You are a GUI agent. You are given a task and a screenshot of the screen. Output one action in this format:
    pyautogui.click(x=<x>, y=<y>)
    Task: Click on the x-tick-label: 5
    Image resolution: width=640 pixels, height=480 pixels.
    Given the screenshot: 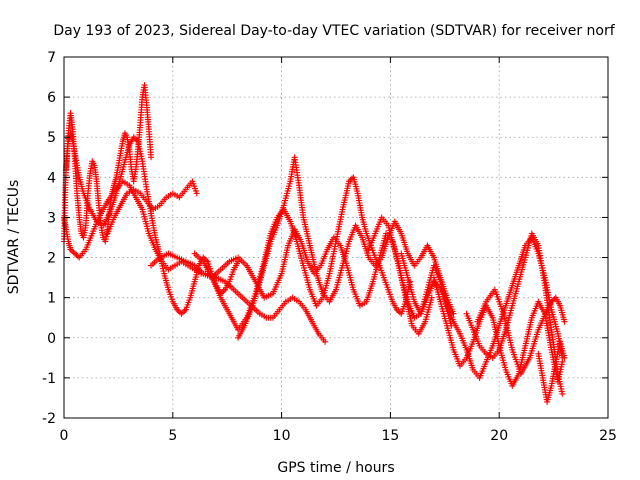 What is the action you would take?
    pyautogui.click(x=172, y=436)
    